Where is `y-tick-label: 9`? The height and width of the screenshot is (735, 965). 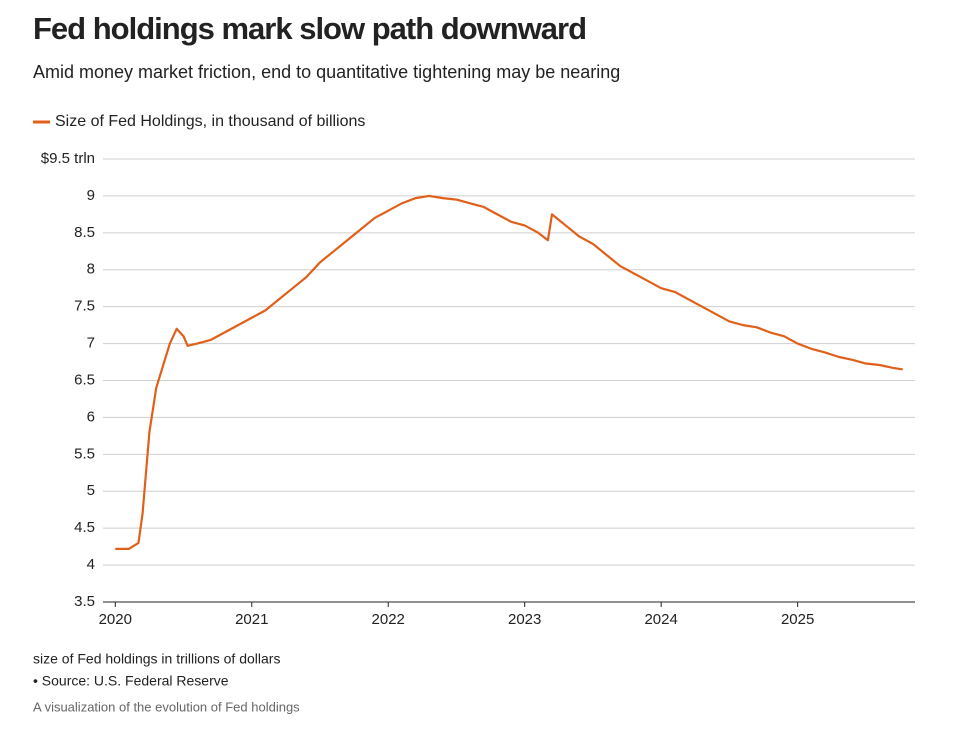 y-tick-label: 9 is located at coordinates (91, 195).